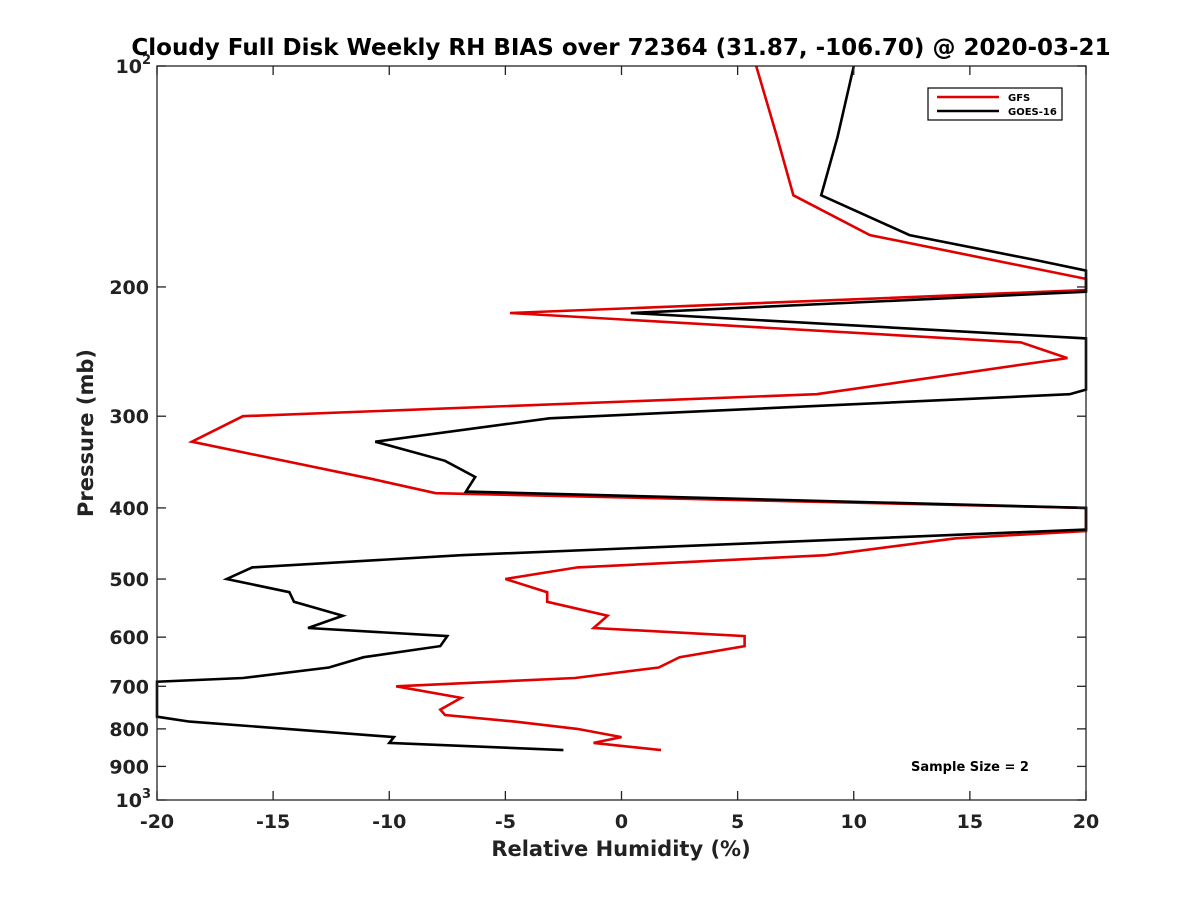 The width and height of the screenshot is (1200, 900). What do you see at coordinates (134, 65) in the screenshot?
I see `y-tick-label: 10²` at bounding box center [134, 65].